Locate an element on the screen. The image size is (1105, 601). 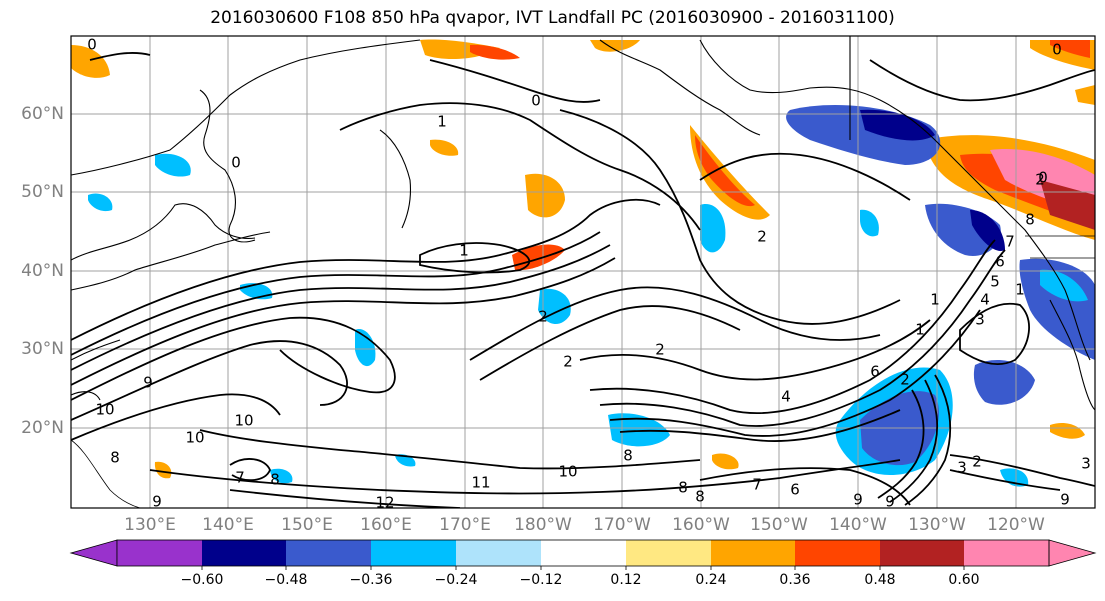
lon-label: 140°E is located at coordinates (228, 525).